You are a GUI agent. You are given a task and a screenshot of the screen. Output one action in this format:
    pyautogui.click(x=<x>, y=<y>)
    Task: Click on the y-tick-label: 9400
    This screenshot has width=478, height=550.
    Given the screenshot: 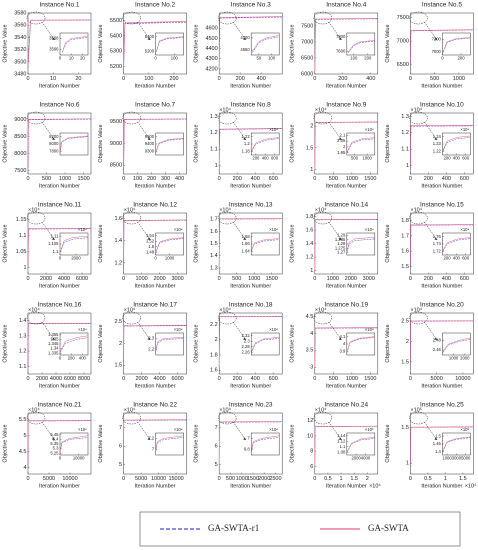 What is the action you would take?
    pyautogui.click(x=150, y=143)
    